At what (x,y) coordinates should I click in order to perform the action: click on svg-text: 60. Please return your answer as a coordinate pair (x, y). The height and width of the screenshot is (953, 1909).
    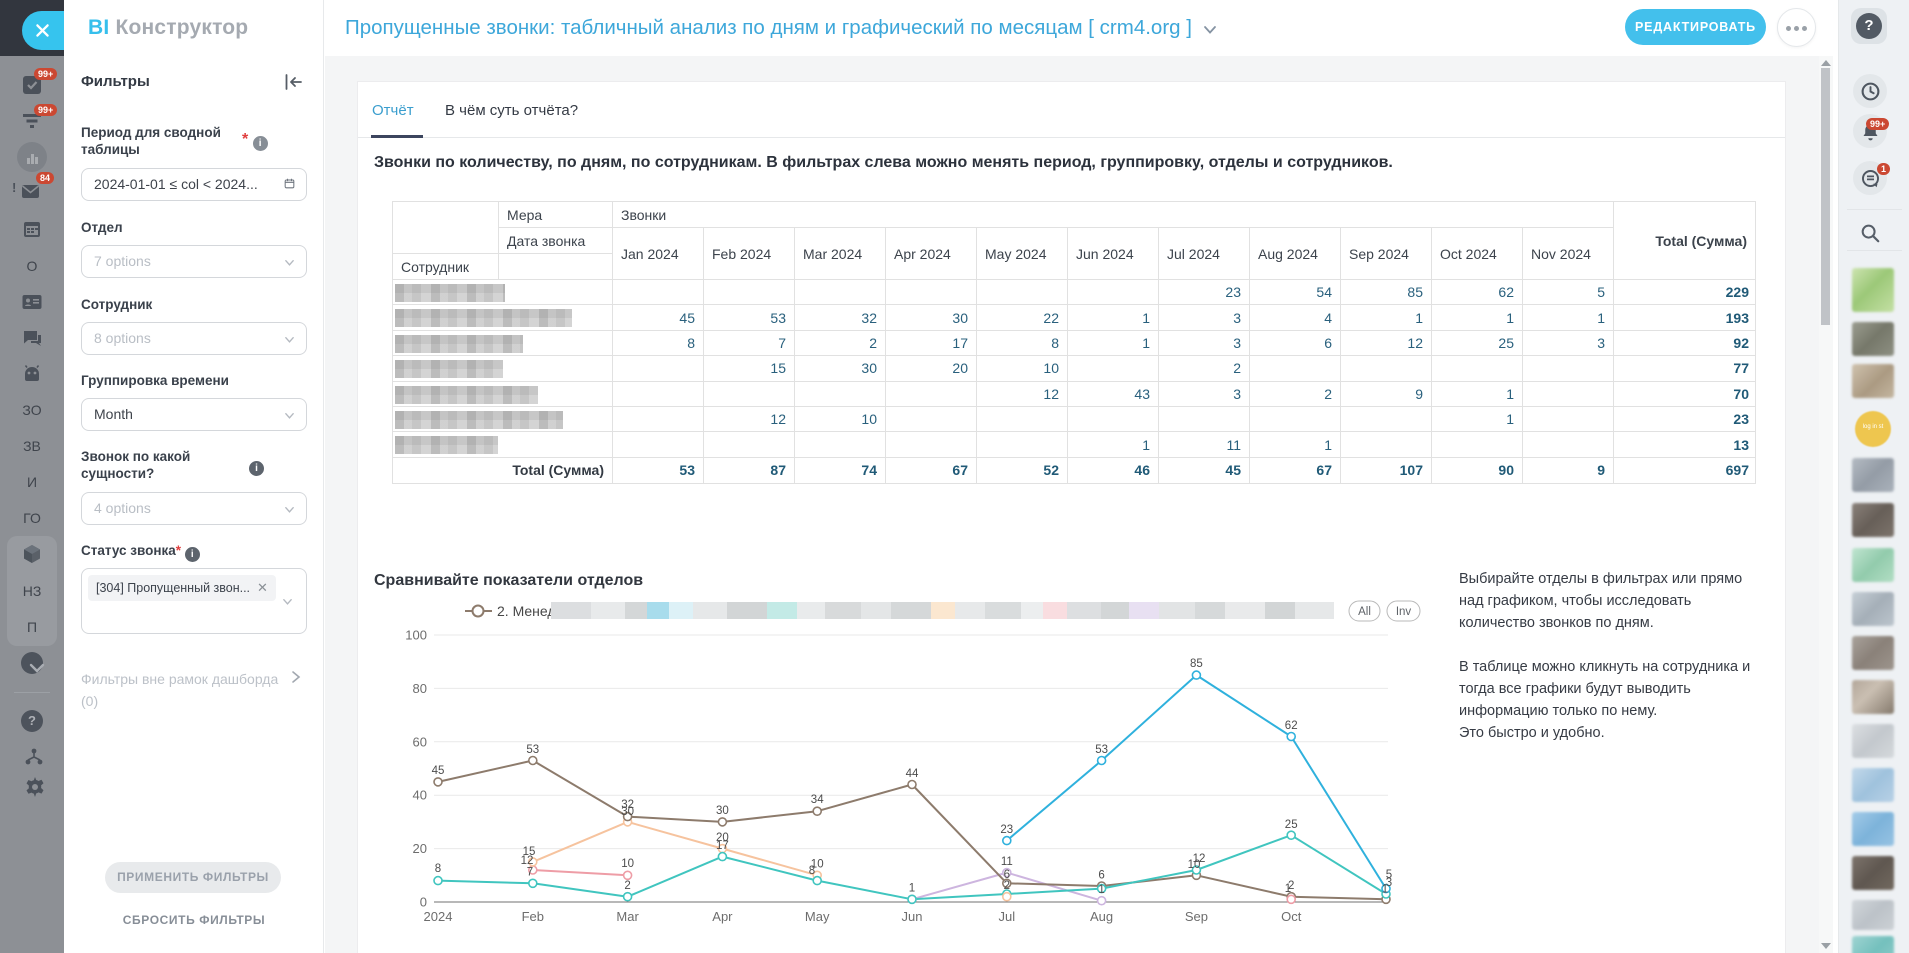
    Looking at the image, I should click on (420, 741).